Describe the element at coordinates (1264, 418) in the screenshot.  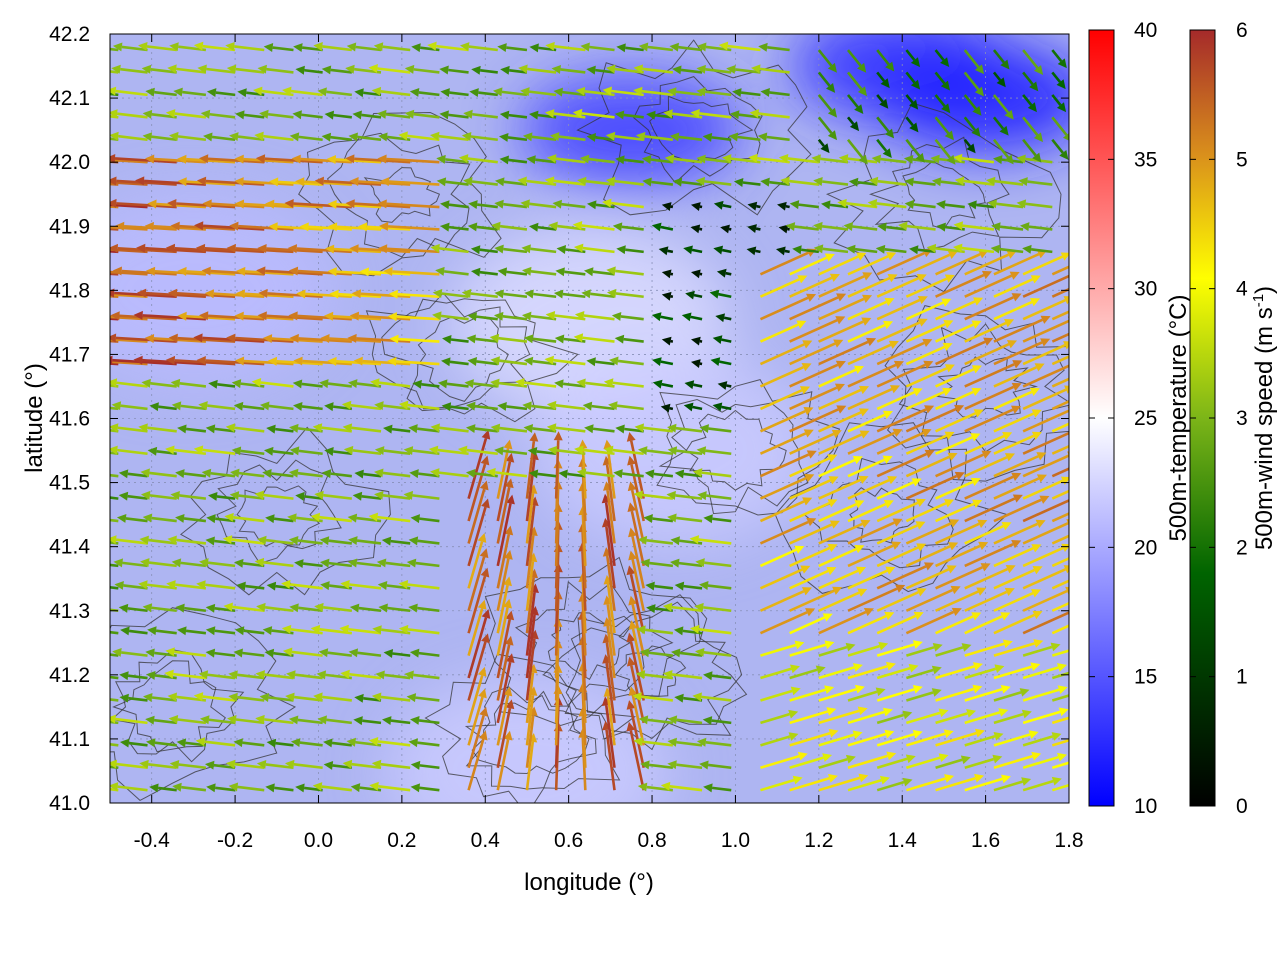
I see `wind-speed-colorbar-label: 500m-wind speed (m s-1)` at that location.